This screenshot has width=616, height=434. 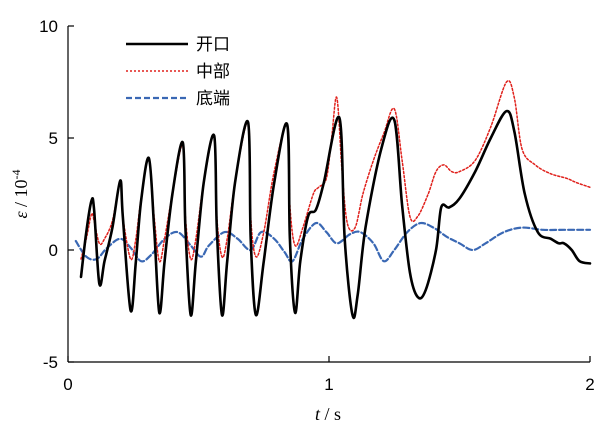 I want to click on y-axis-exponent: -4, so click(x=16, y=174).